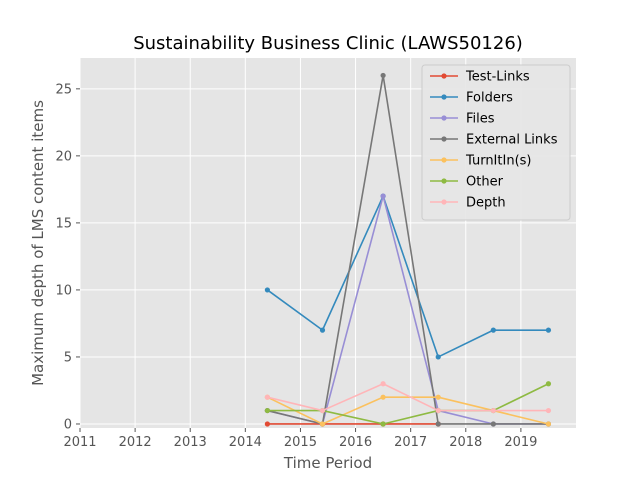  What do you see at coordinates (63, 223) in the screenshot?
I see `y-tick-label: 15` at bounding box center [63, 223].